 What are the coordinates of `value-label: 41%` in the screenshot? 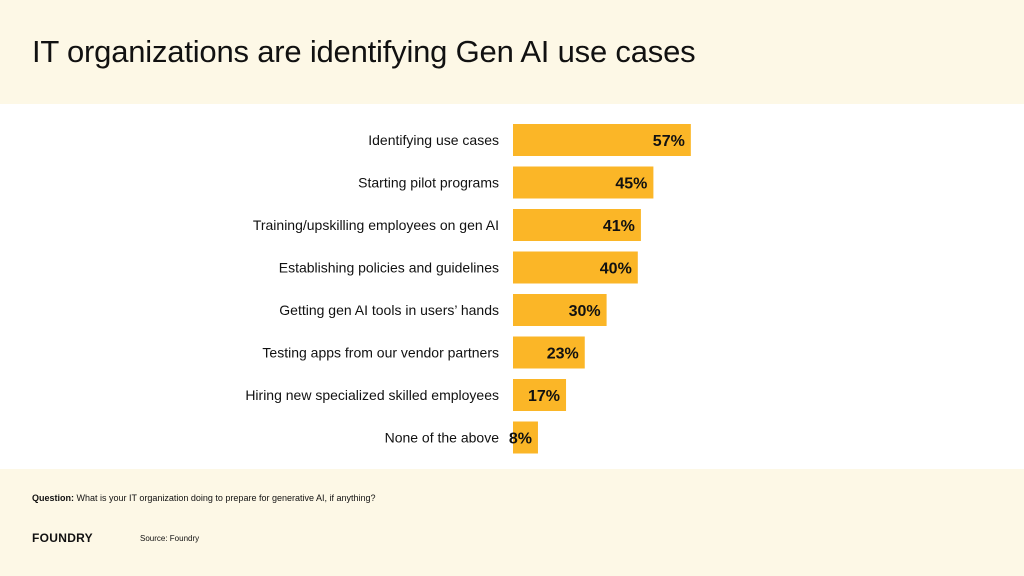 It's located at (619, 226).